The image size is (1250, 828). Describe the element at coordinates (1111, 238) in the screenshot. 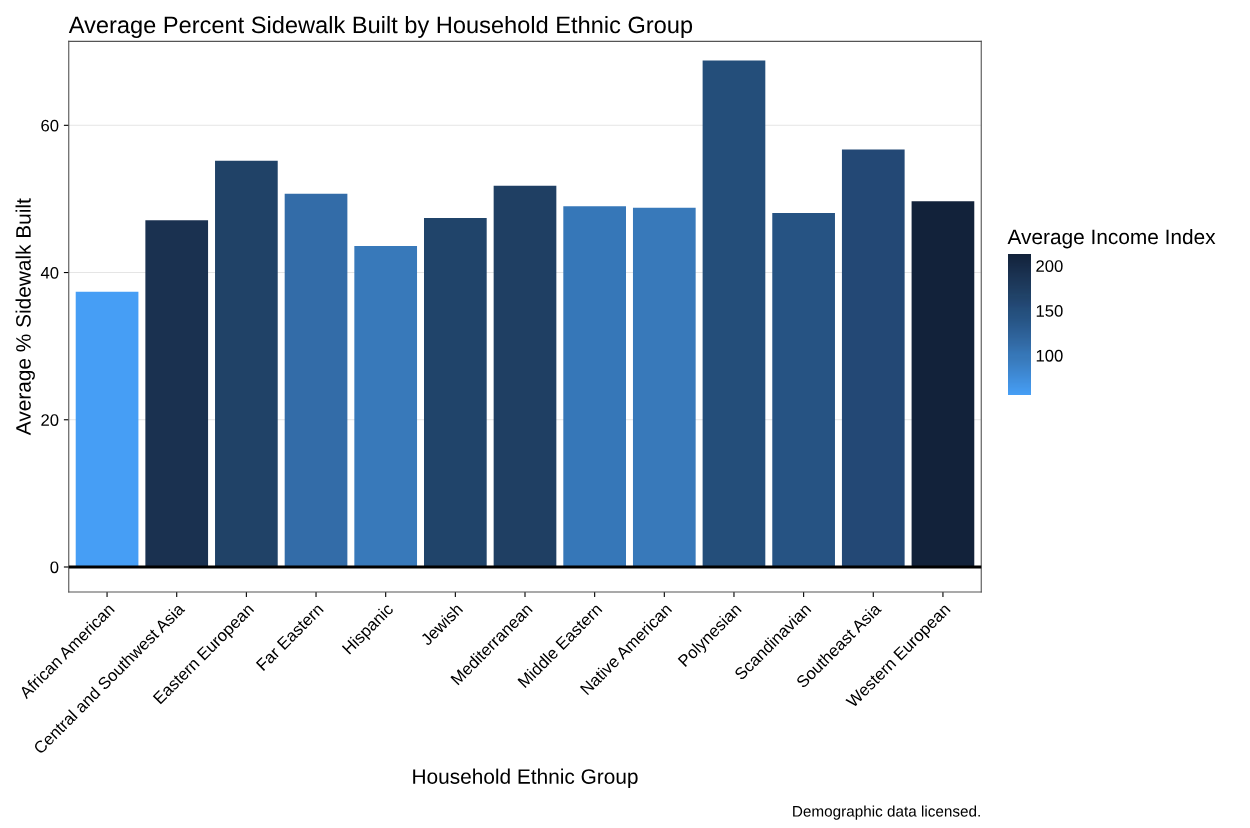

I see `color-bar-title: Average Income Index` at that location.